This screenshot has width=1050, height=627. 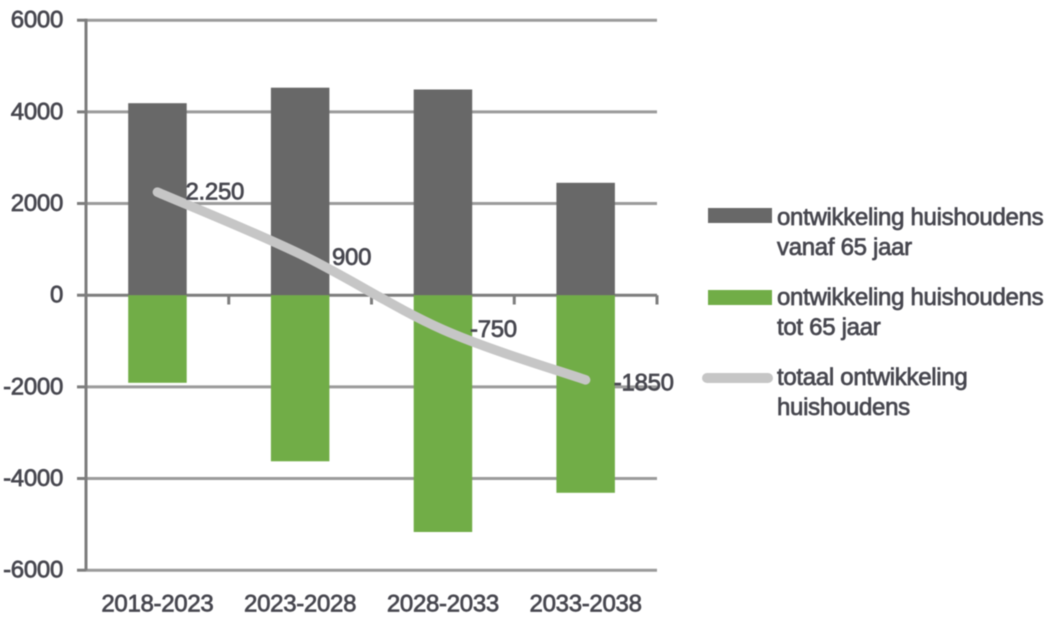 I want to click on svg-text: 0, so click(x=56, y=295).